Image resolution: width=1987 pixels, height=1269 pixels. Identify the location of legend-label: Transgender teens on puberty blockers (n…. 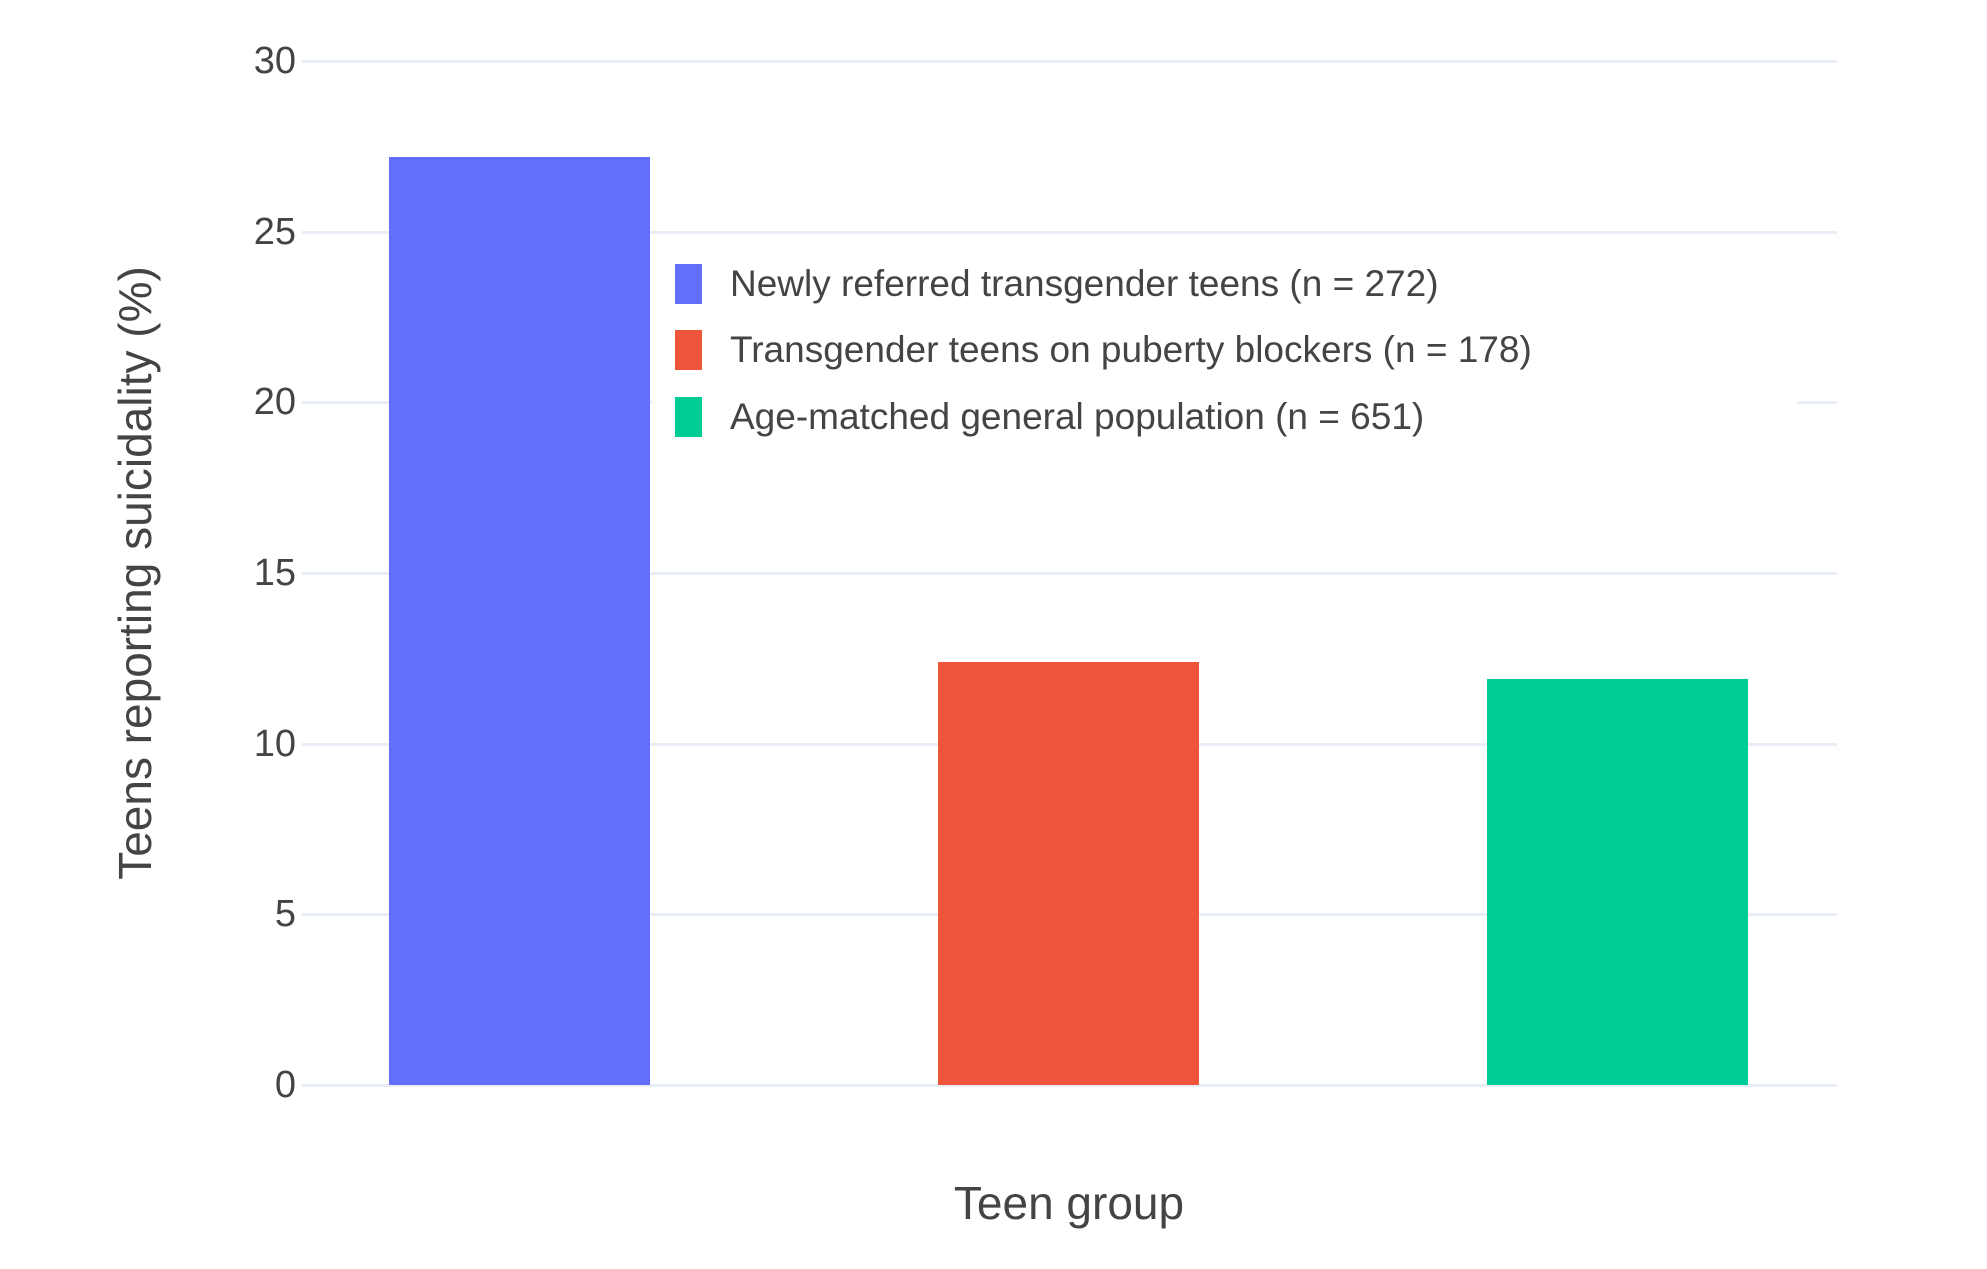
(1131, 349).